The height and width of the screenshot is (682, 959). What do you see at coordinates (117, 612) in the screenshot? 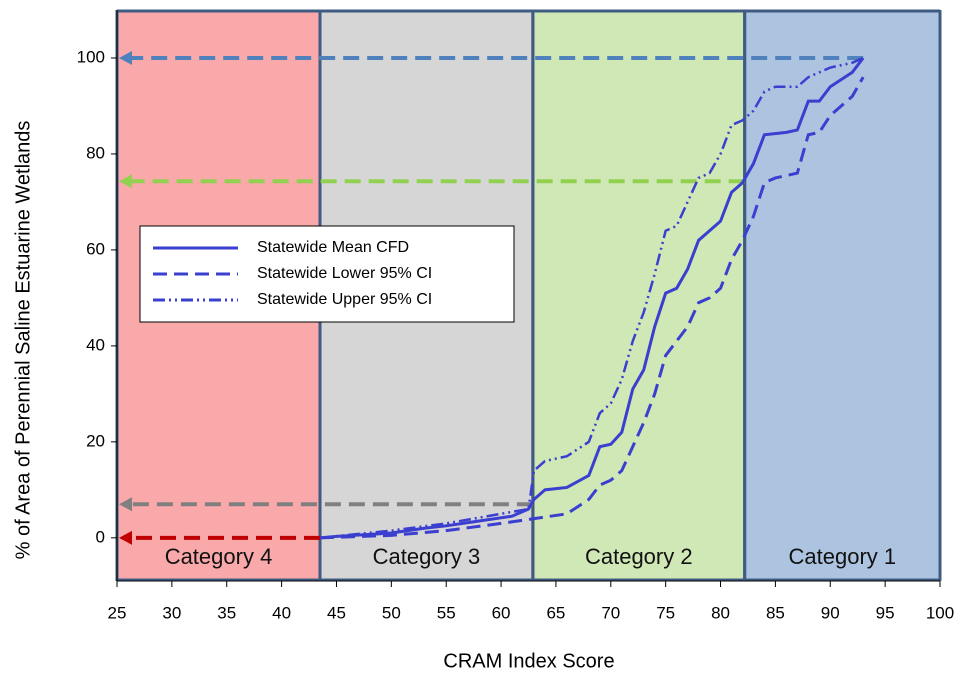
I see `x-tick-label: 25` at bounding box center [117, 612].